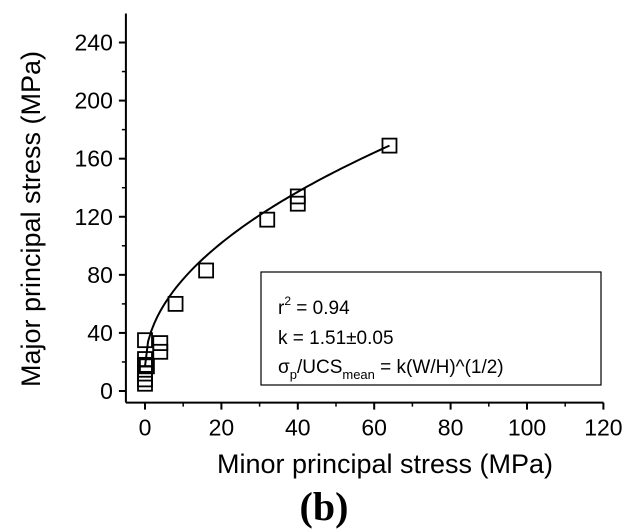 This screenshot has height=532, width=630. What do you see at coordinates (145, 428) in the screenshot?
I see `x-tick-label: 0` at bounding box center [145, 428].